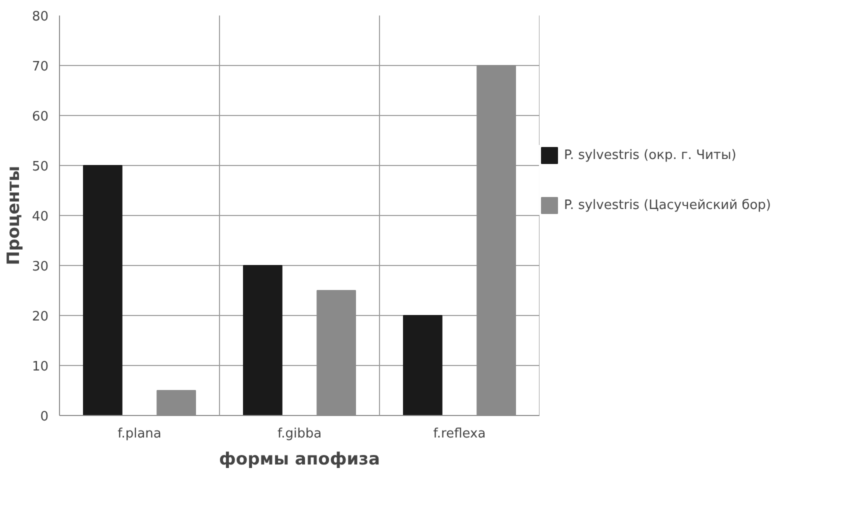  Describe the element at coordinates (650, 155) in the screenshot. I see `legend-label: P. sylvestris (окр. г. Читы)` at that location.